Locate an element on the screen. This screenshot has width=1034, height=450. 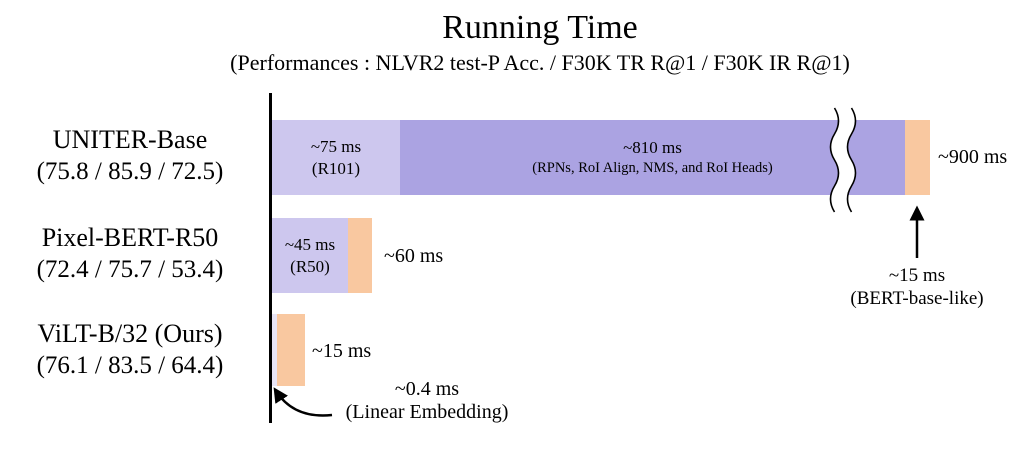
annotation-sublabel: (BERT-base-like) is located at coordinates (917, 298).